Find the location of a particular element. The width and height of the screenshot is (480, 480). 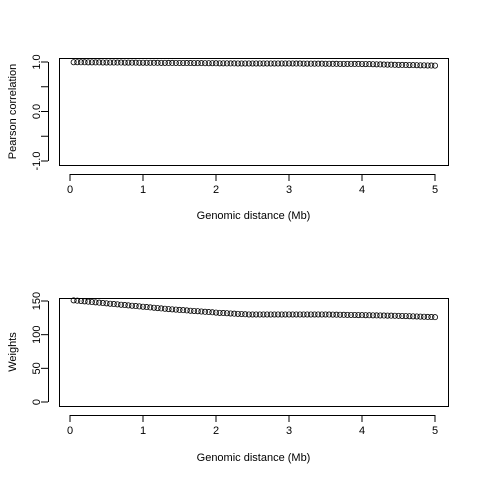

corr-y-axis-title: Pearson correlation is located at coordinates (13, 111).